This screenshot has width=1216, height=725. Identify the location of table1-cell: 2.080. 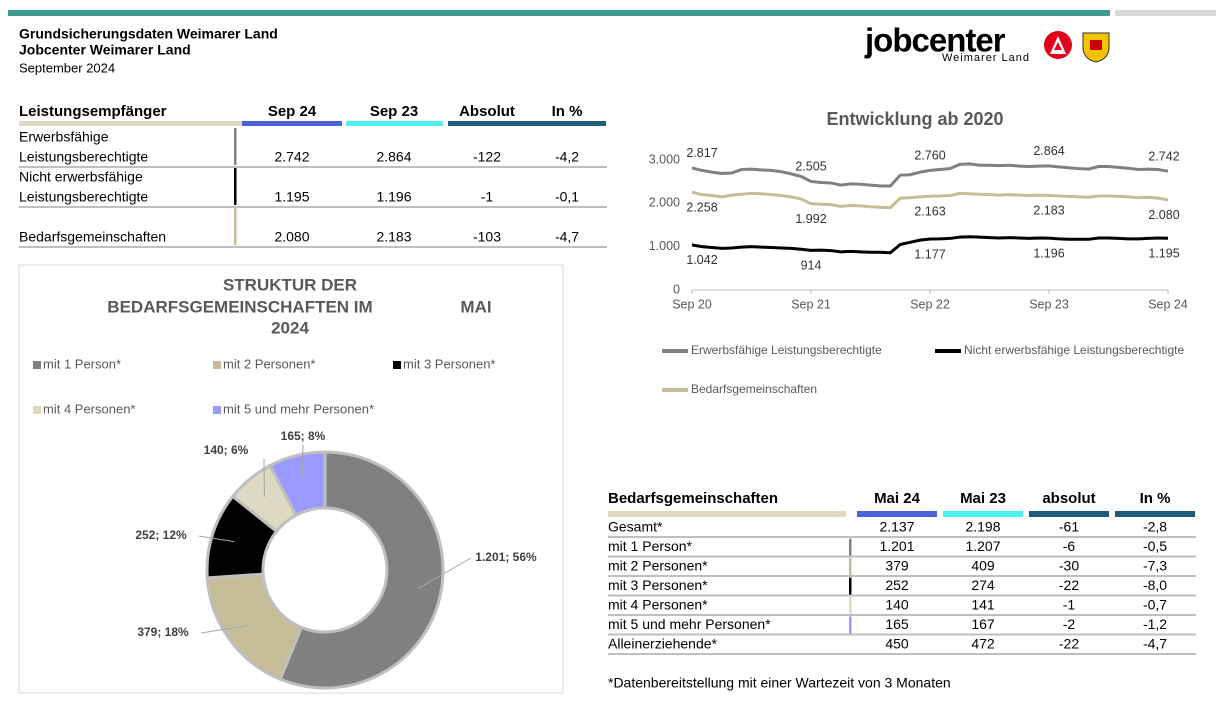
(291, 237).